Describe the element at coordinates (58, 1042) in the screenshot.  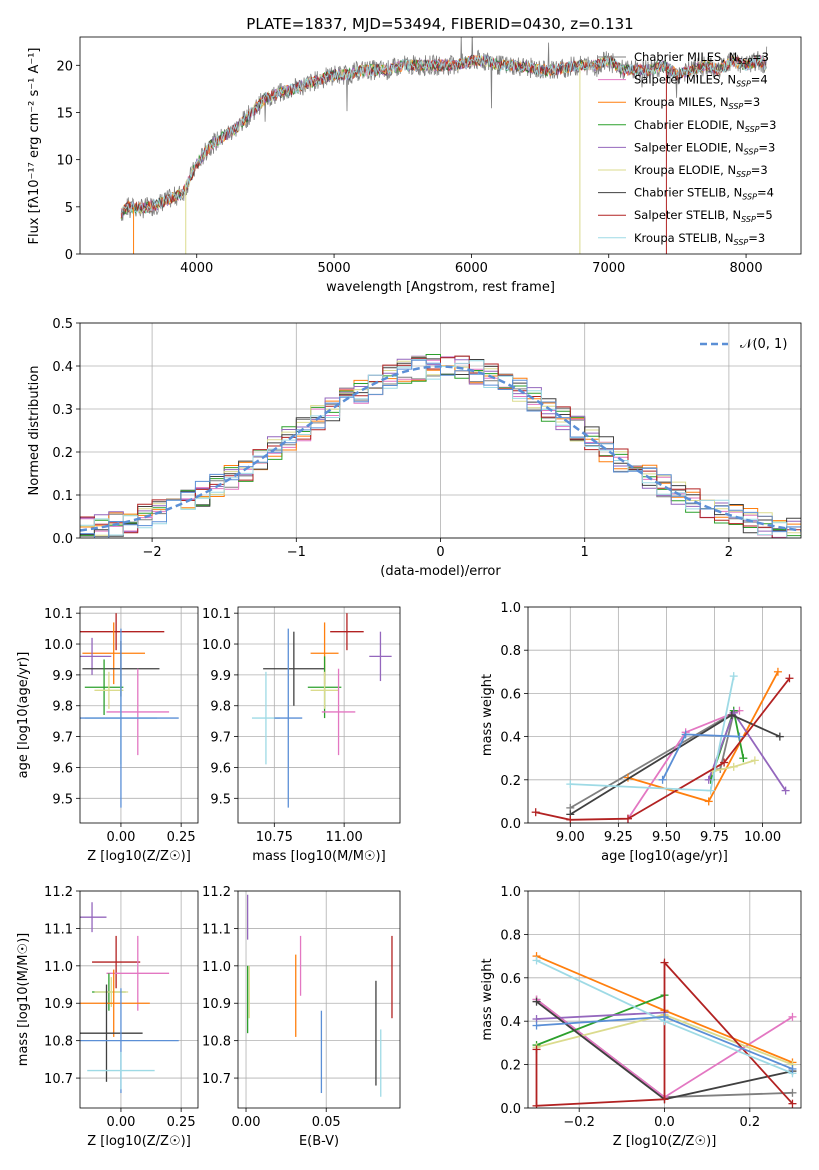
I see `y-tick-label: 10.8` at that location.